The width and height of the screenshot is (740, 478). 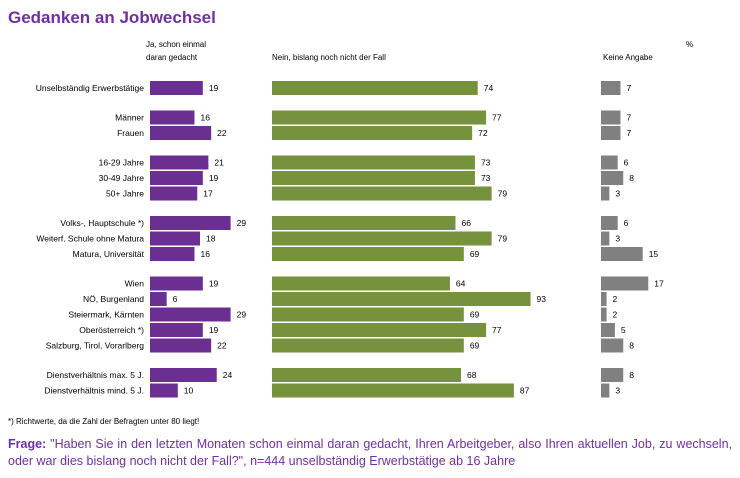 What do you see at coordinates (111, 330) in the screenshot?
I see `category-label: Oberösterreich *)` at bounding box center [111, 330].